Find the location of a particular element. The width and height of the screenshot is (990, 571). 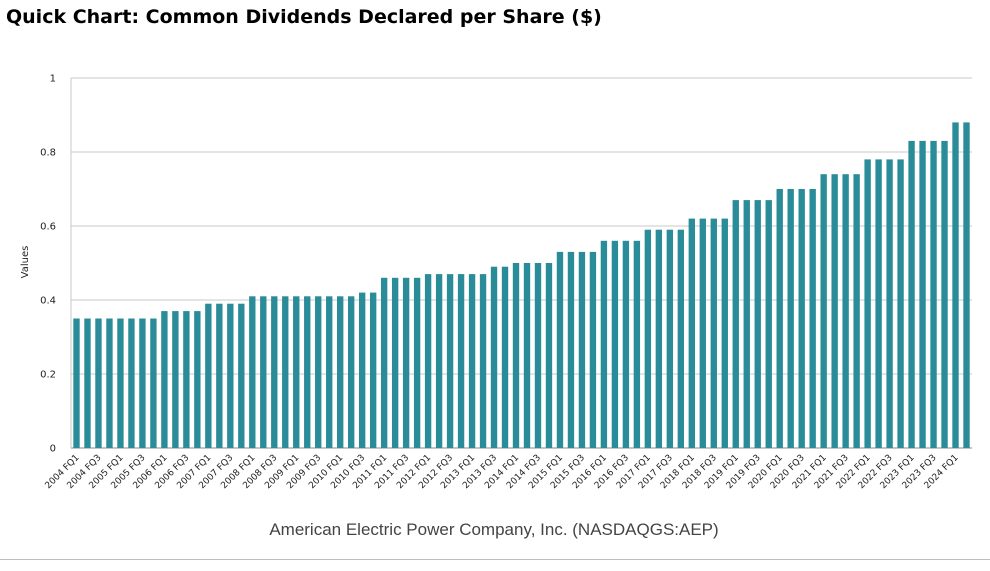

y-tick-label: 0.6 is located at coordinates (48, 227).